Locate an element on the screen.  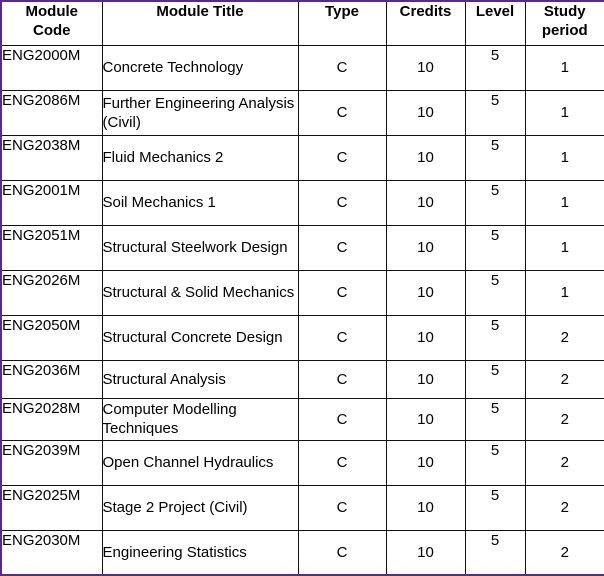
module-code-cell: ENG2001M is located at coordinates (51, 202).